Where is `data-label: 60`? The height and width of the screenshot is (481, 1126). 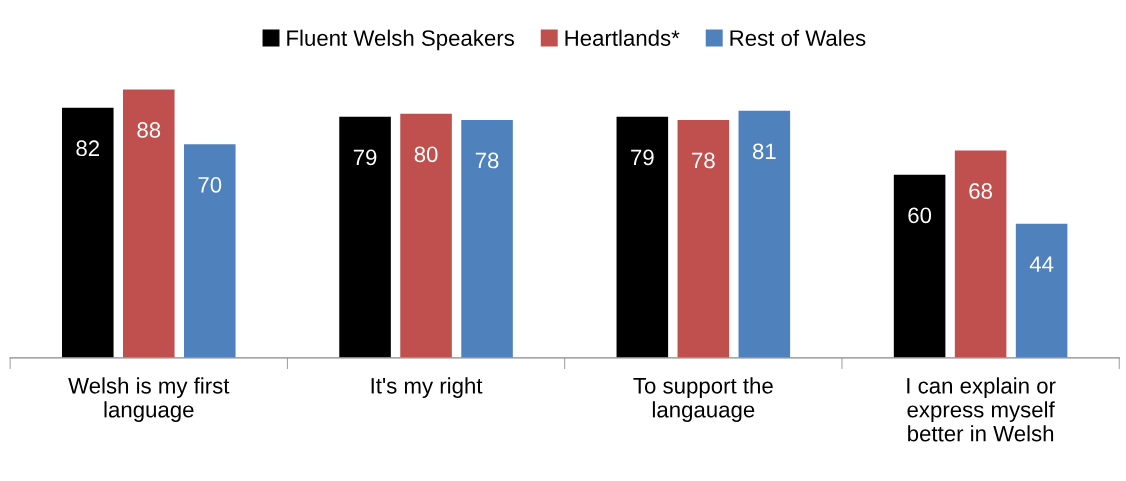
data-label: 60 is located at coordinates (920, 215).